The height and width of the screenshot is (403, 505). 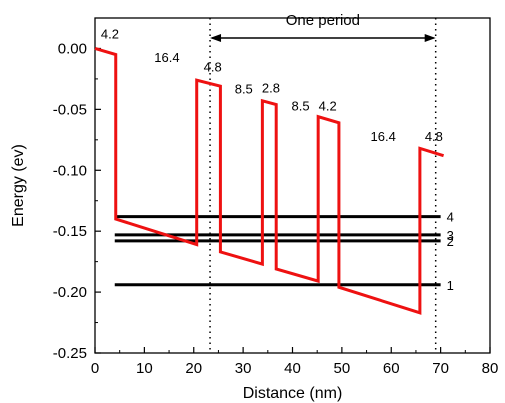 I want to click on energy-level-label: 3, so click(x=450, y=235).